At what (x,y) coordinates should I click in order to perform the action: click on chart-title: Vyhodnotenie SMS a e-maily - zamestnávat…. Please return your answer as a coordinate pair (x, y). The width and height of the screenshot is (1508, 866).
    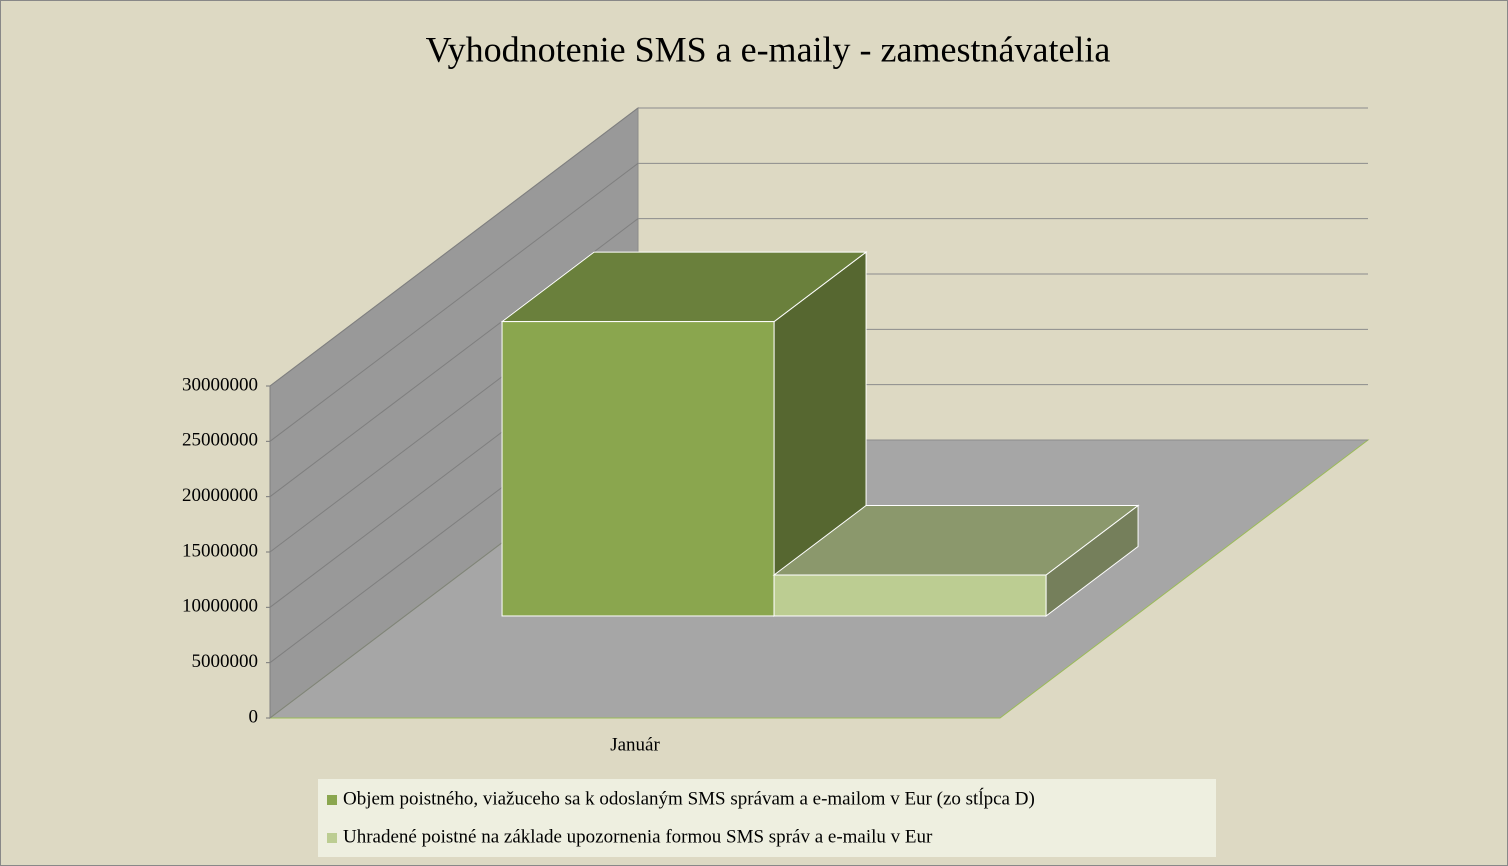
    Looking at the image, I should click on (768, 49).